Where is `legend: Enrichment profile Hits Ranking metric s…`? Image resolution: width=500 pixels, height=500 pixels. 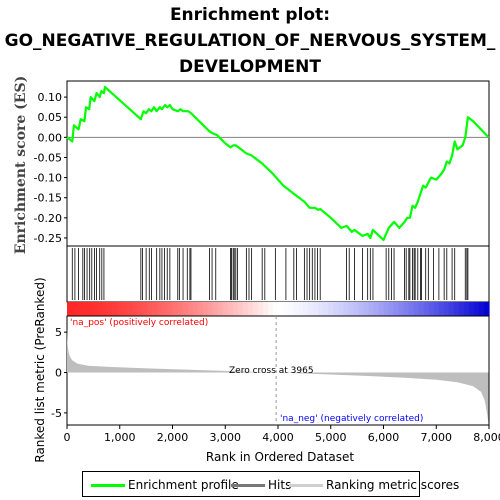
legend: Enrichment profile Hits Ranking metric s… is located at coordinates (270, 484).